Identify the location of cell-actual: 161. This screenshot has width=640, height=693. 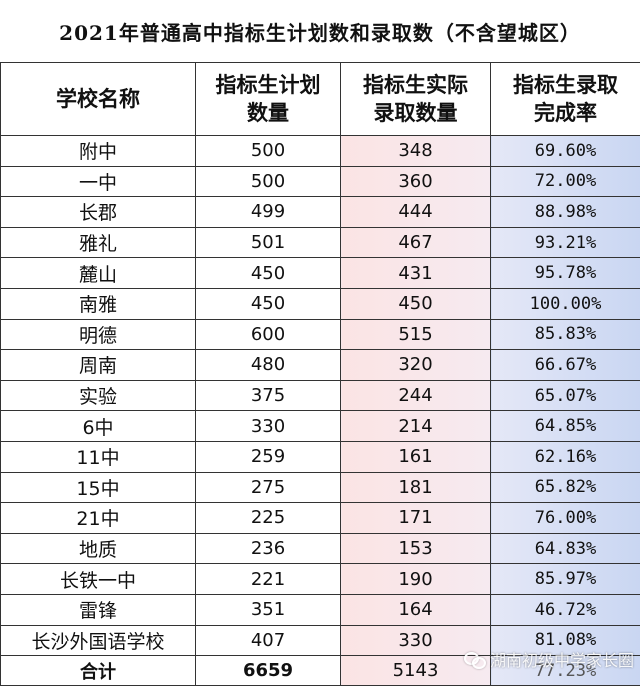
(415, 456).